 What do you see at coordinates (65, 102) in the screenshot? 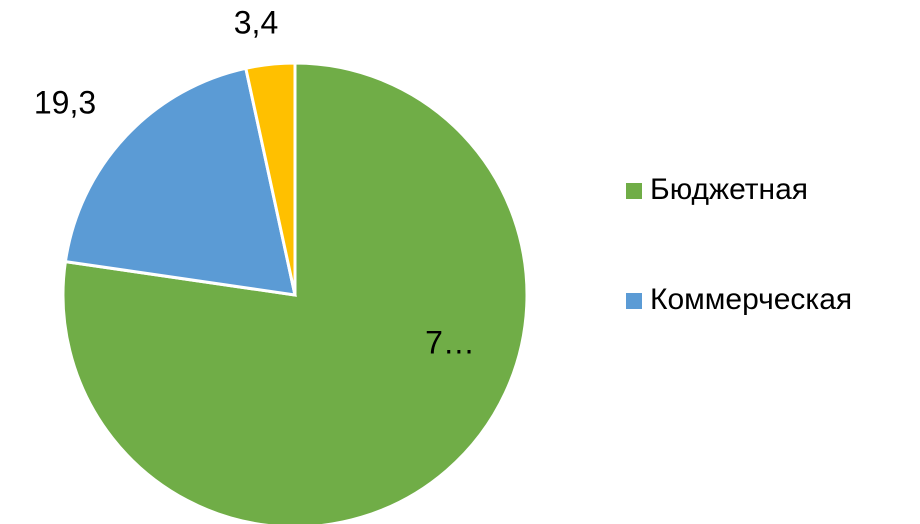
I see `data-label: 19,3` at bounding box center [65, 102].